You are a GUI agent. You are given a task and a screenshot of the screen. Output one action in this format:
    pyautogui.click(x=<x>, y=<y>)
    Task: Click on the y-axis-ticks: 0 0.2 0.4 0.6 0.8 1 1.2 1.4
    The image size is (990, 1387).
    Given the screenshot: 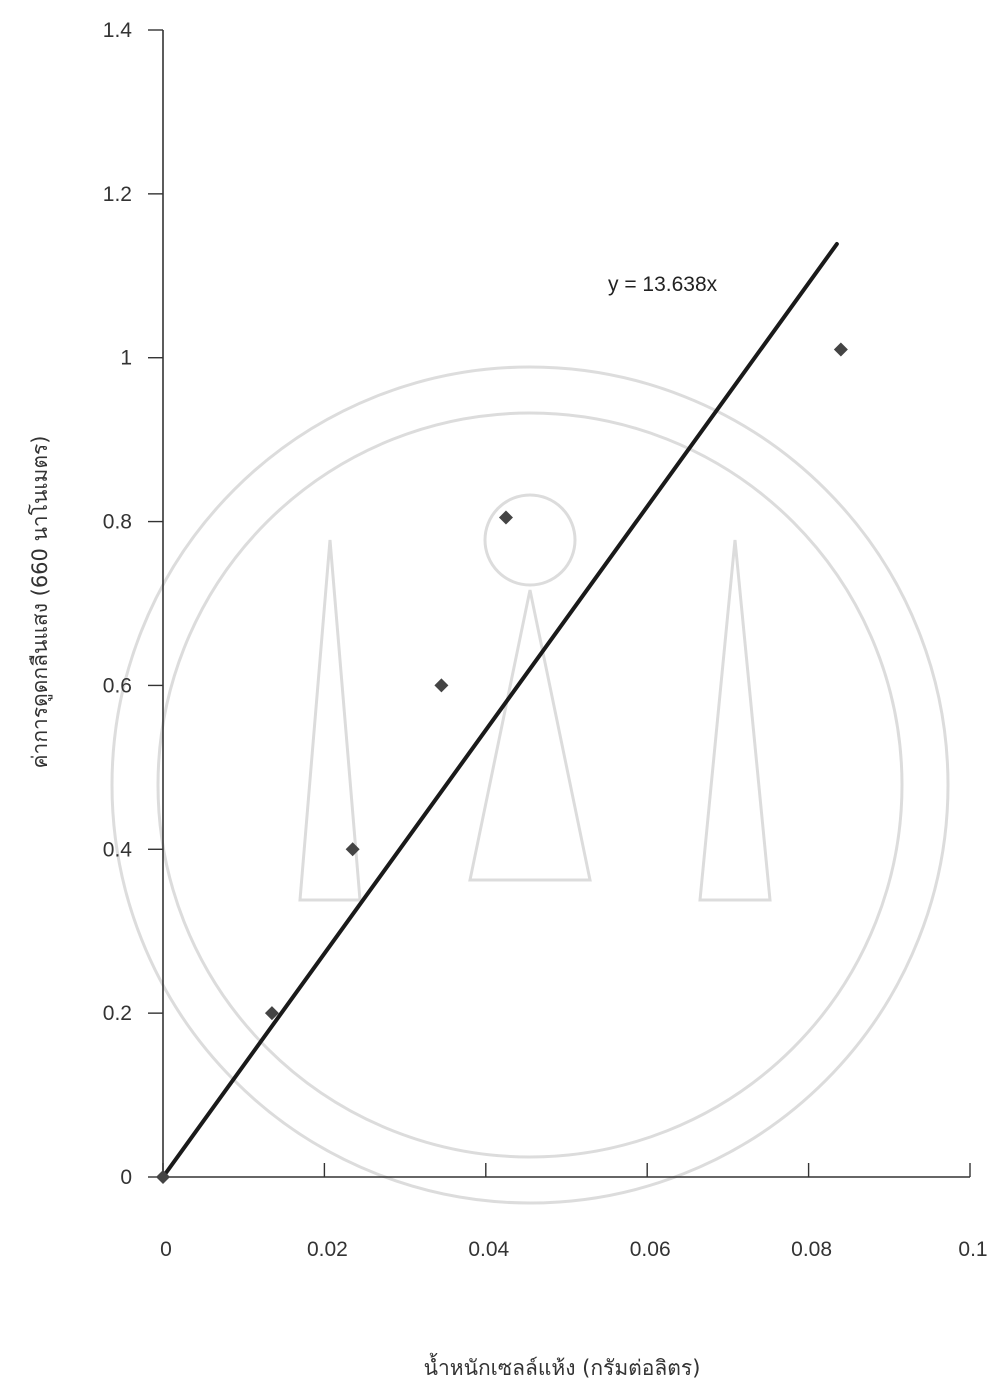 What is the action you would take?
    pyautogui.click(x=133, y=604)
    